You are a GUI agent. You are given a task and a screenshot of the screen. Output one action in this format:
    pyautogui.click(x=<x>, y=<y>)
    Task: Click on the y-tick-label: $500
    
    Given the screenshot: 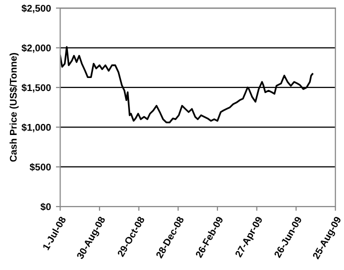 What is the action you would take?
    pyautogui.click(x=40, y=167)
    